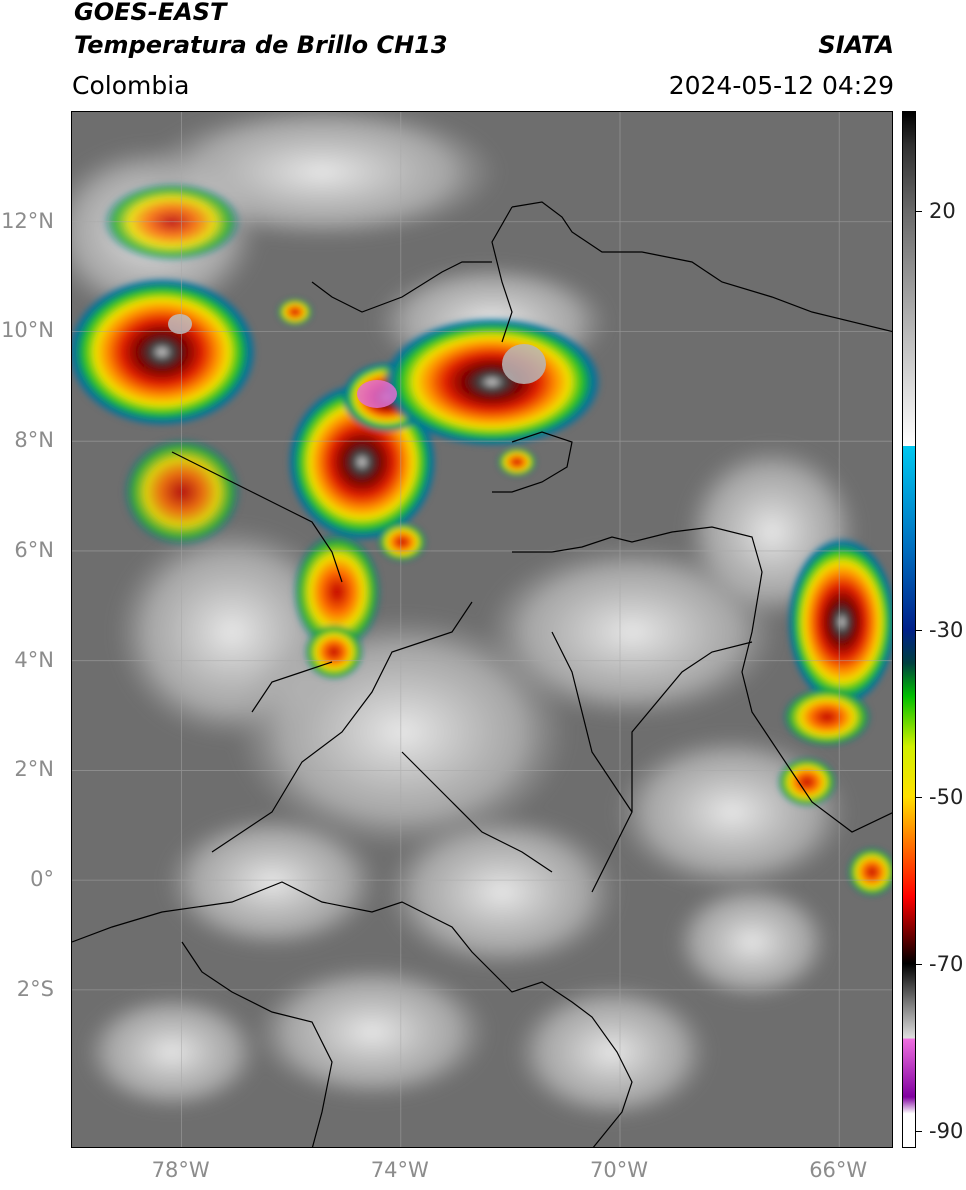 The image size is (966, 1190). What do you see at coordinates (150, 13) in the screenshot?
I see `satellite-title: GOES-EAST` at bounding box center [150, 13].